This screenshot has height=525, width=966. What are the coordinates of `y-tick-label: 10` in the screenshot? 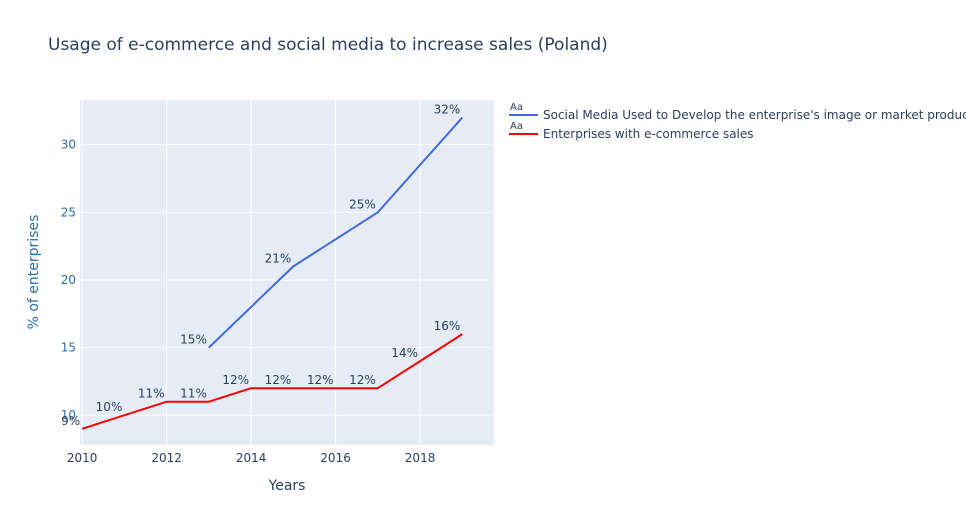 It's located at (68, 415).